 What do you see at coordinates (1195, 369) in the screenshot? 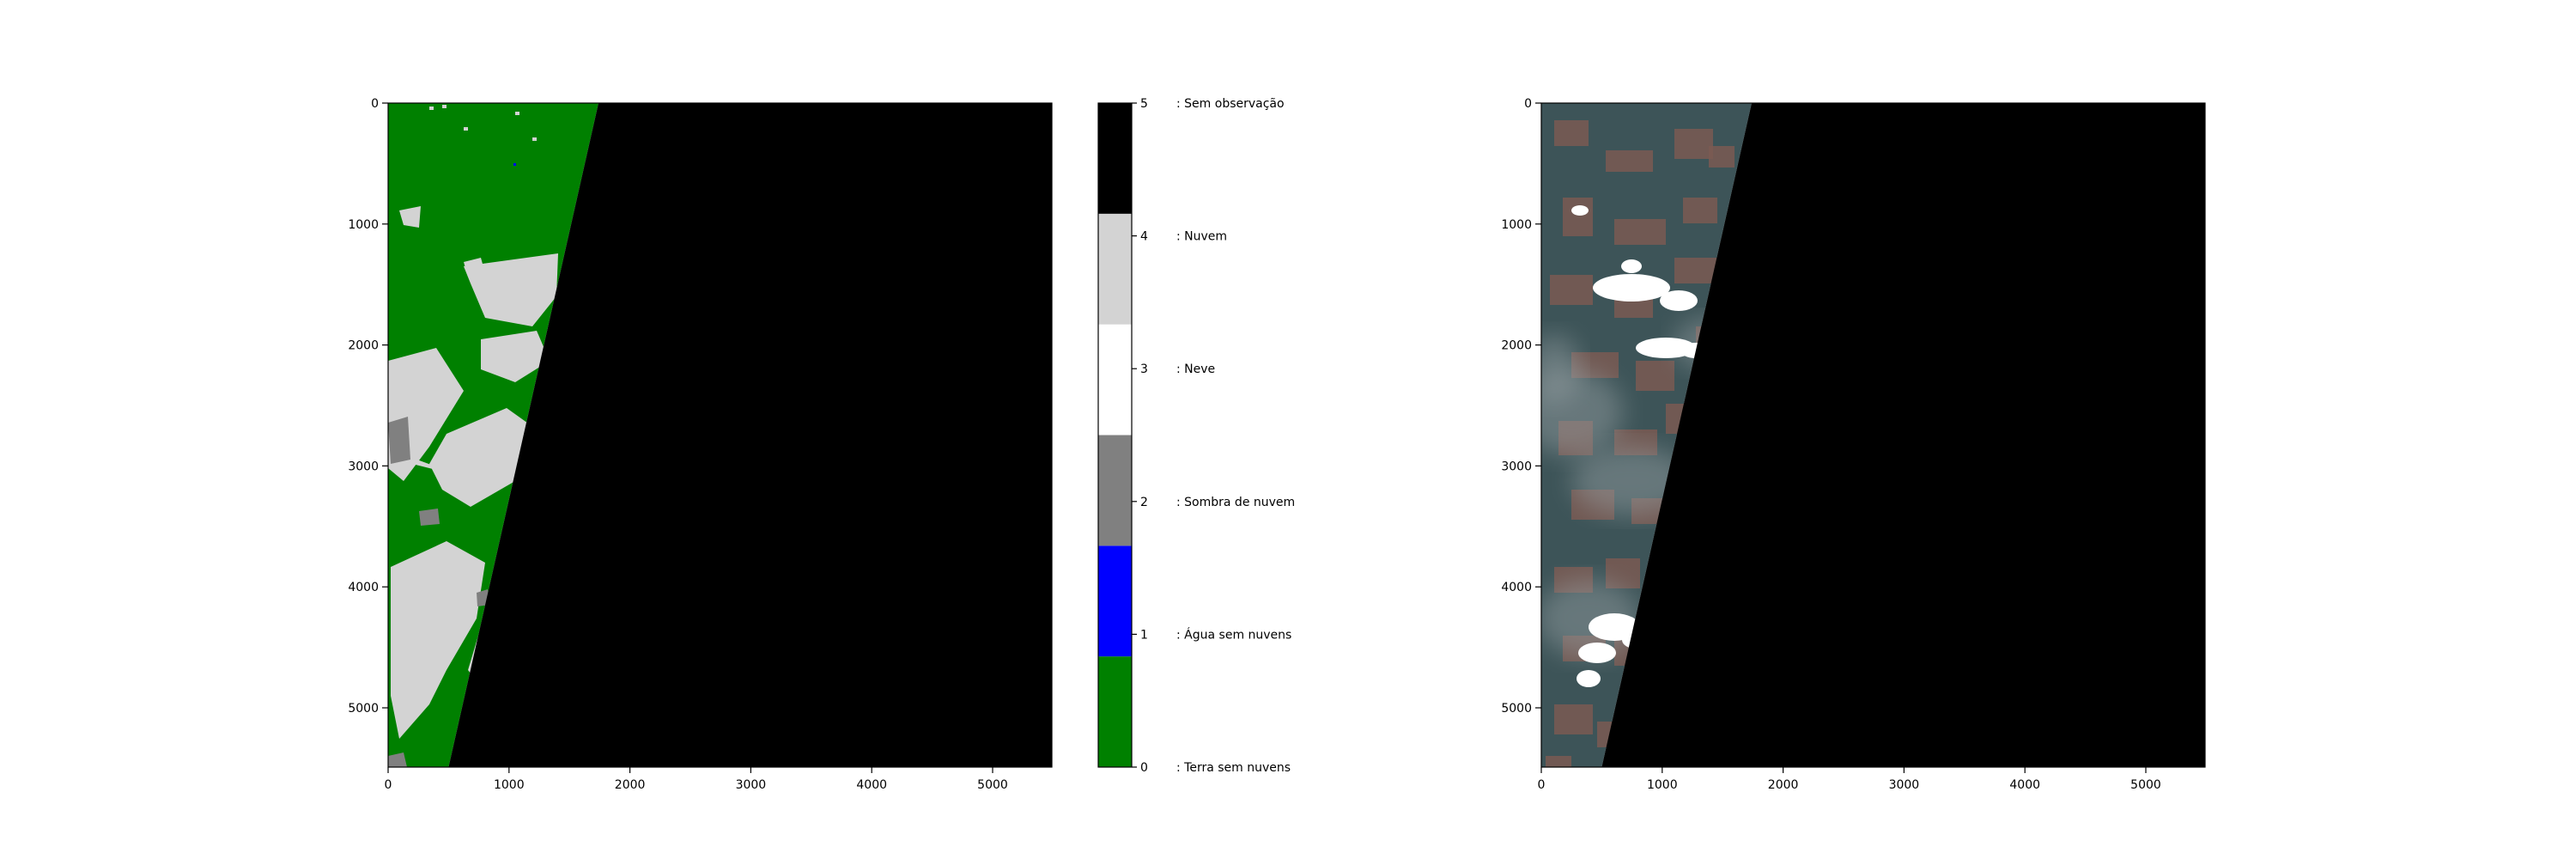
I see `colorbar-class-label: : Neve` at bounding box center [1195, 369].